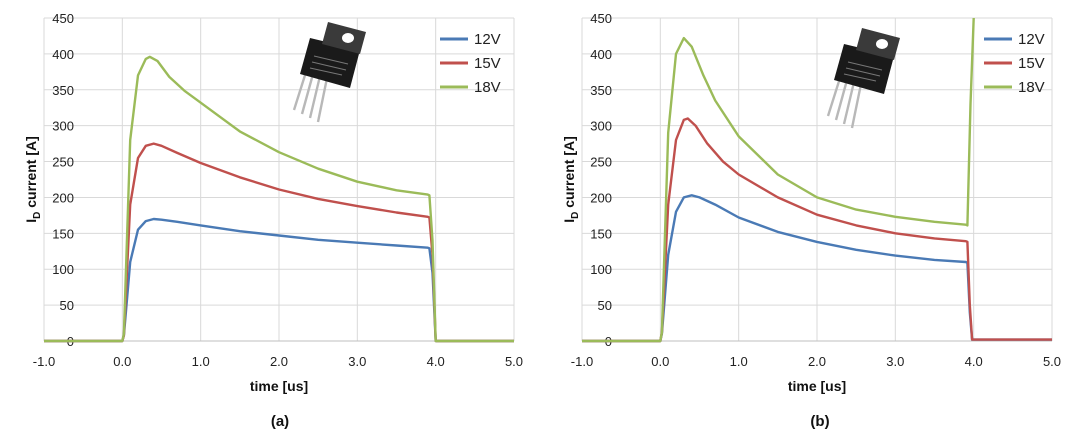 This screenshot has height=435, width=1080. I want to click on panel-caption: (a), so click(280, 421).